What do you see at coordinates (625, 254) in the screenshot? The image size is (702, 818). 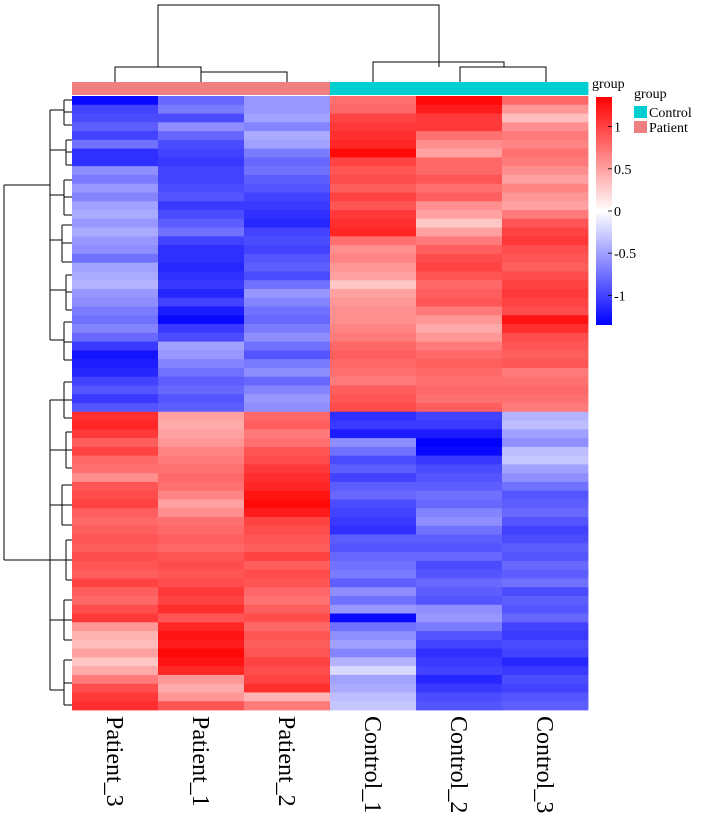 I see `color-scale-tick-label: -0.5` at bounding box center [625, 254].